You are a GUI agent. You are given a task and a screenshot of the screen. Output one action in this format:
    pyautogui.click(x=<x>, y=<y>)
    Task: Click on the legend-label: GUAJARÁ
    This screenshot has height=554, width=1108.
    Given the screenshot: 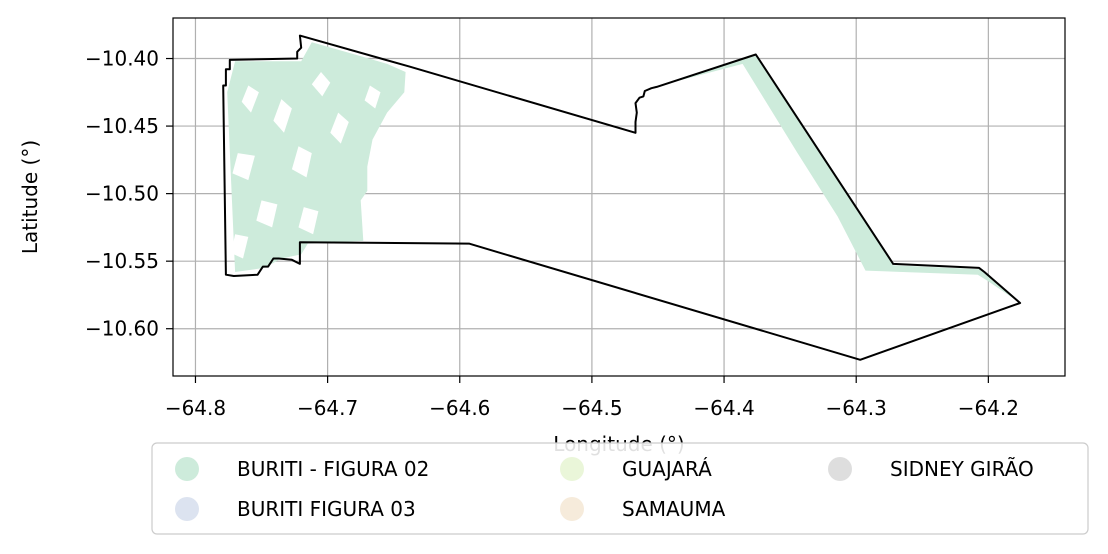 What is the action you would take?
    pyautogui.click(x=667, y=469)
    